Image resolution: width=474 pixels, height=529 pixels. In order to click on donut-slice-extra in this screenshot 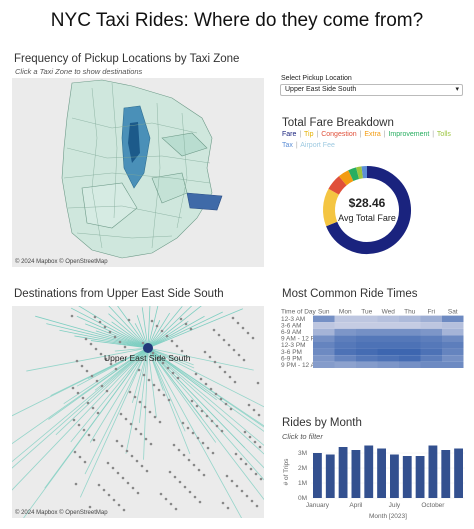, I will do `click(346, 178)`.